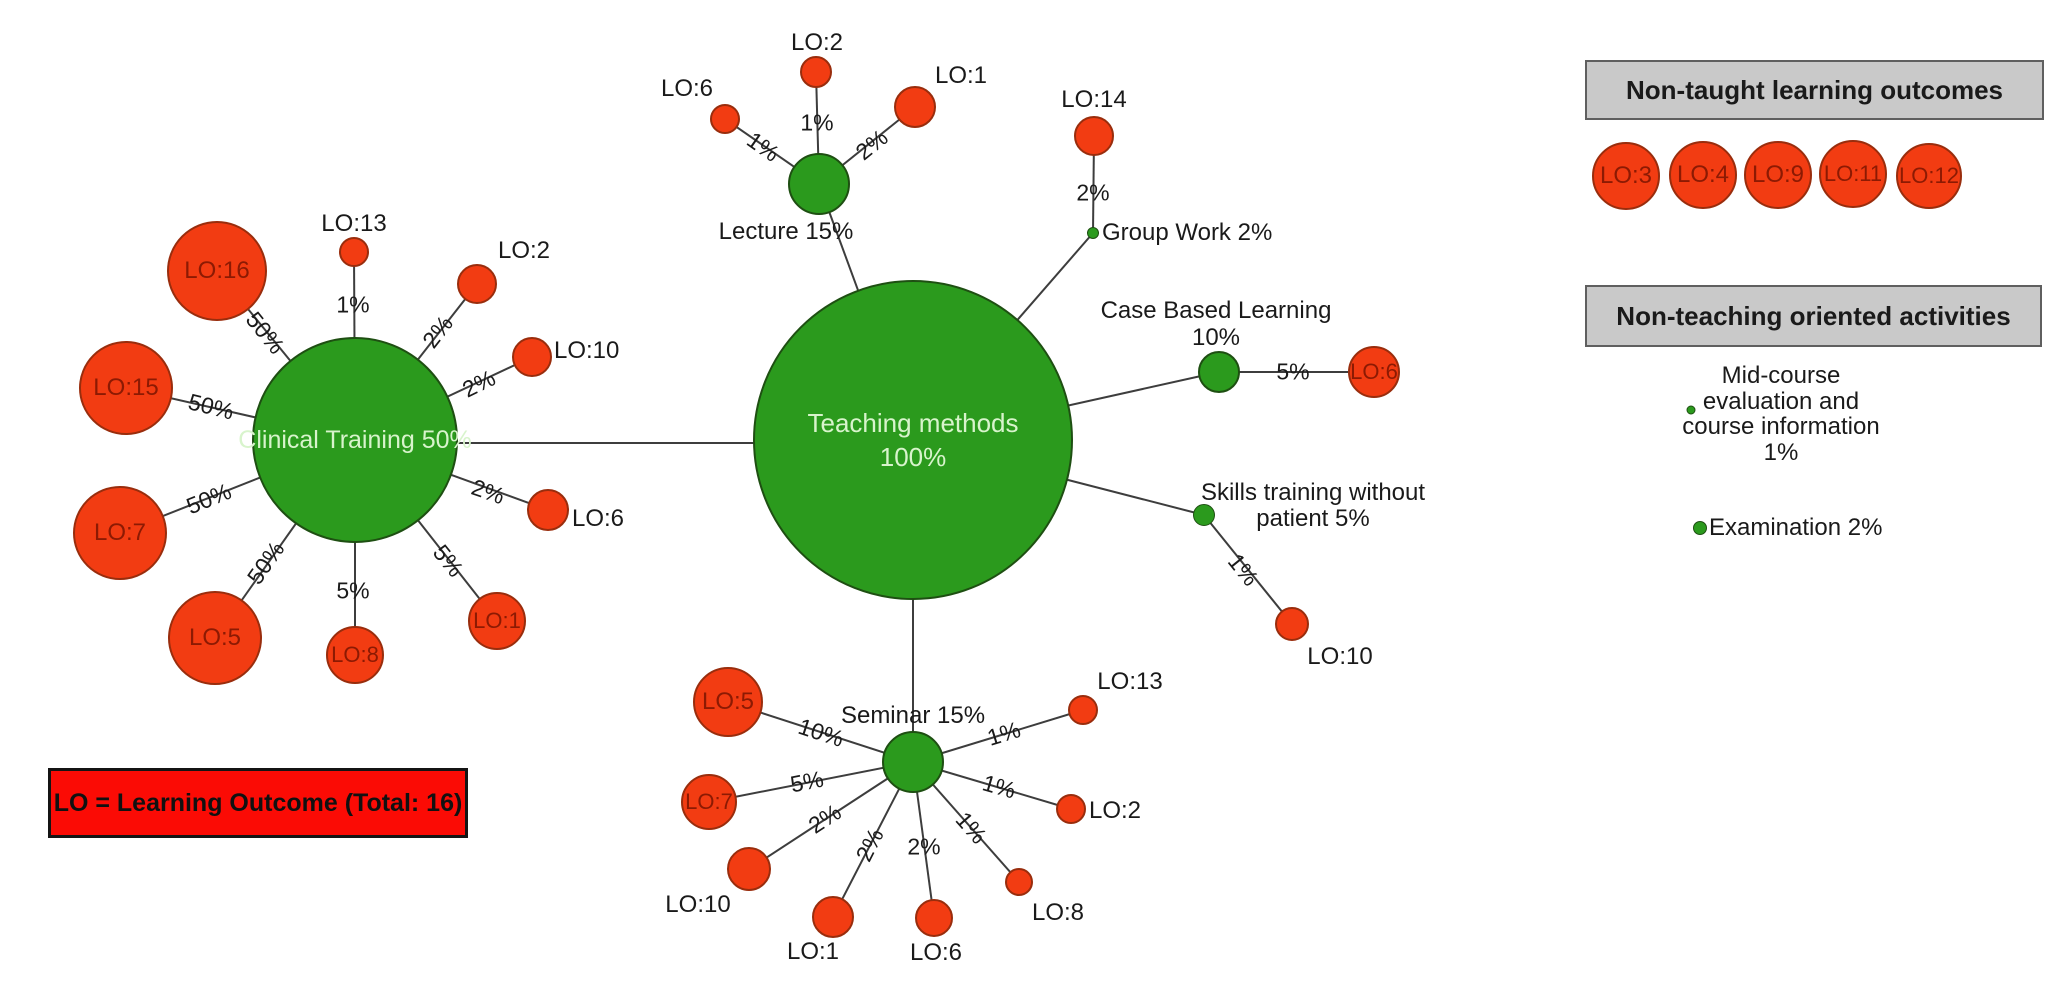 The width and height of the screenshot is (2059, 1001). I want to click on casebased-lo6-label: LO:6, so click(1374, 371).